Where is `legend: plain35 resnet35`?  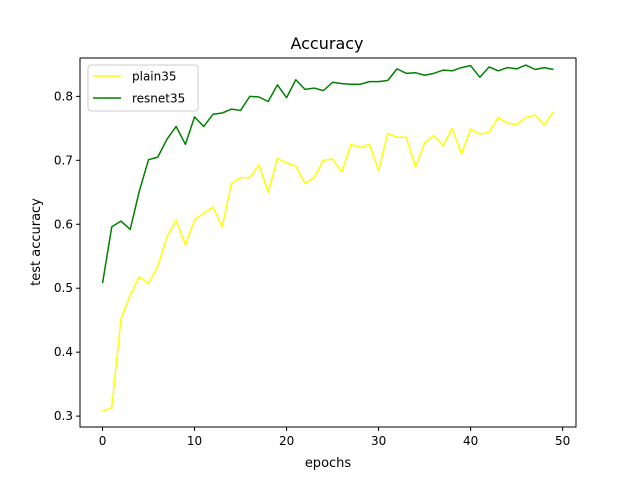
legend: plain35 resnet35 is located at coordinates (143, 88).